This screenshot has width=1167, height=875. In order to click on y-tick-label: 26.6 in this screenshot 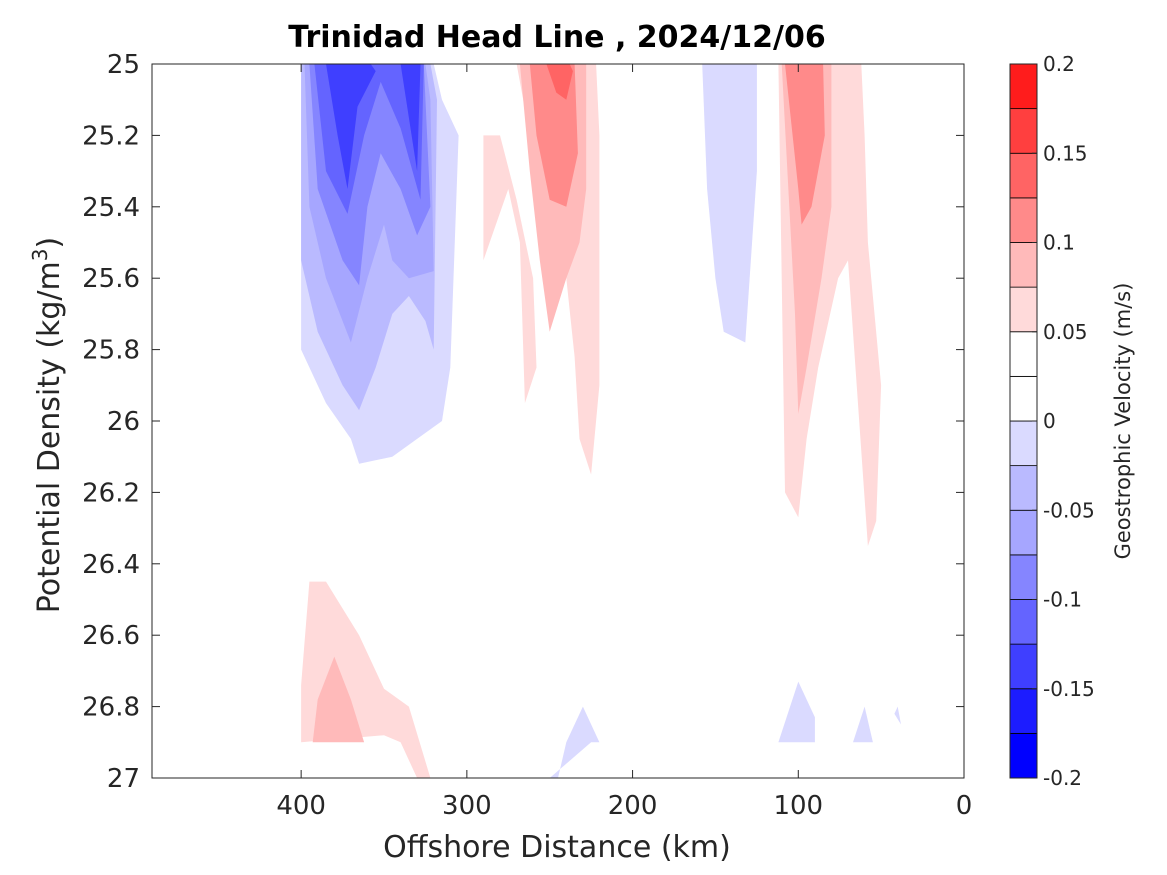, I will do `click(111, 636)`.